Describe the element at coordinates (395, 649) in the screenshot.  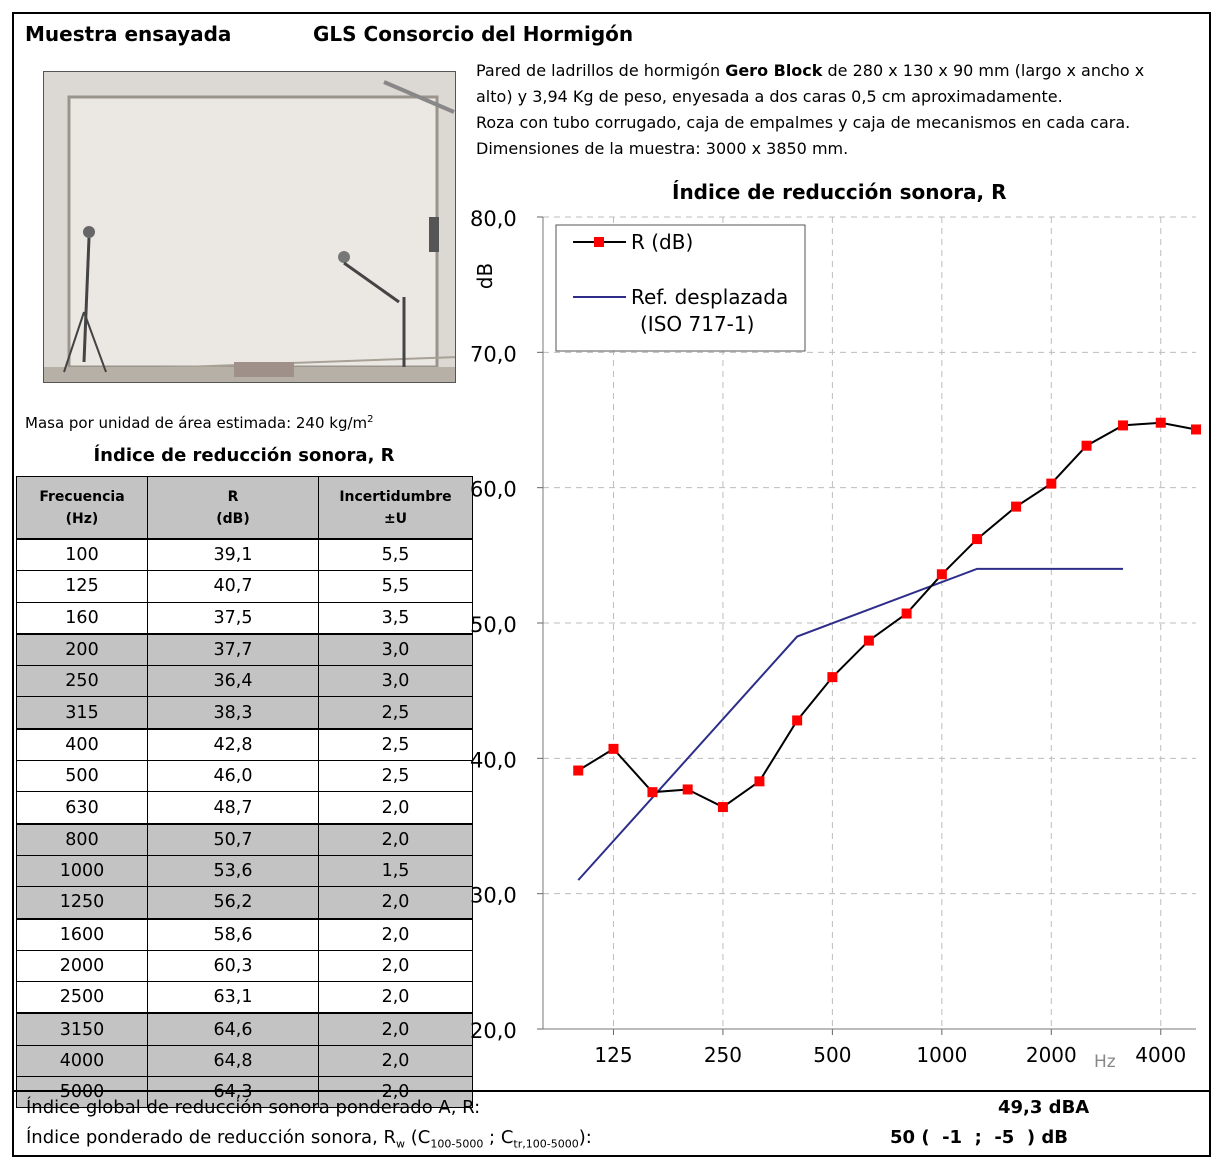
I see `cell-u: 3,0` at that location.